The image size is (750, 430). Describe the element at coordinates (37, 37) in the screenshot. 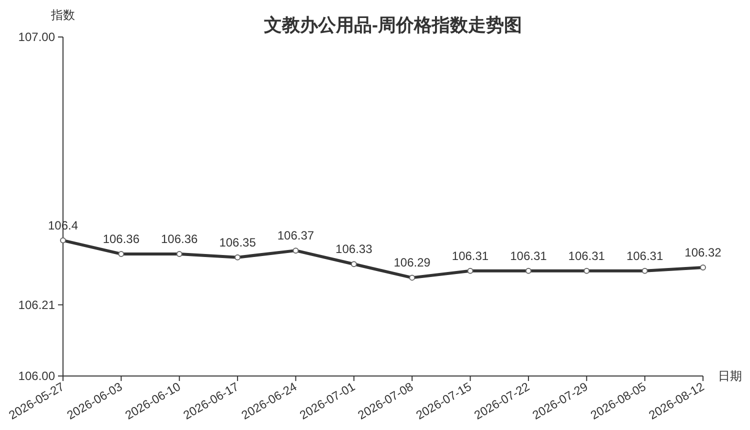

I see `y-tick-label: 107.00` at that location.